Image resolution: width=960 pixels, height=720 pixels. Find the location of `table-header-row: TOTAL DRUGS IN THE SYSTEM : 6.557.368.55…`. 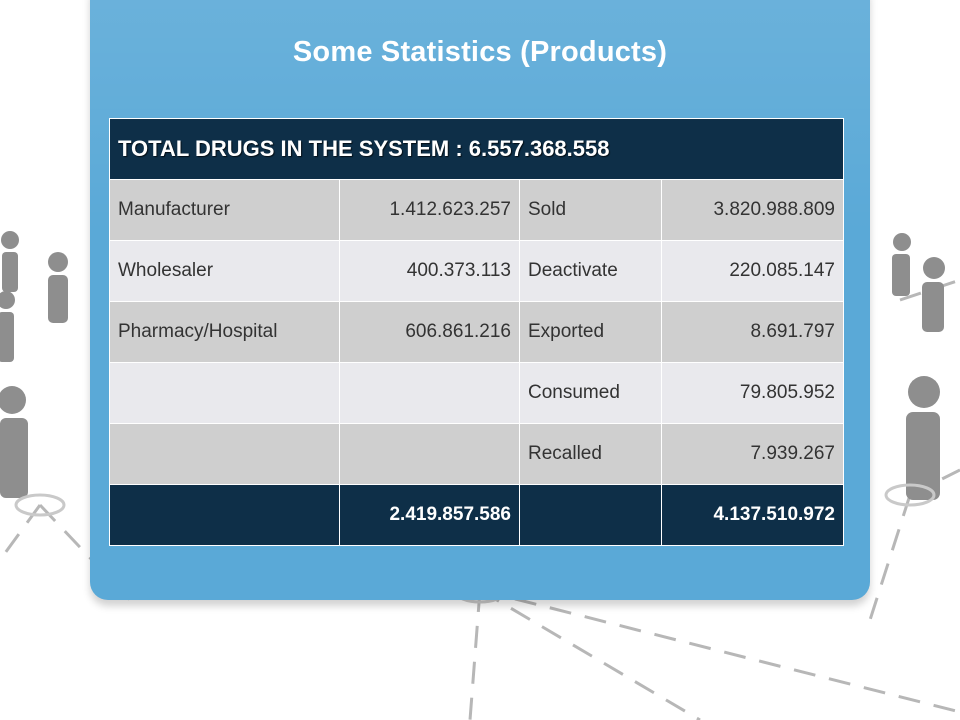

table-header-row: TOTAL DRUGS IN THE SYSTEM : 6.557.368.55… is located at coordinates (476, 149).